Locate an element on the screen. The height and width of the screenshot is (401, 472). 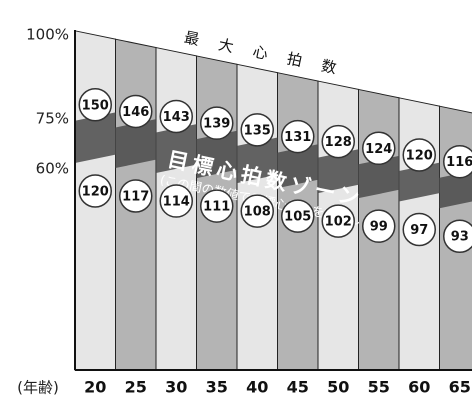
value-label: 135 is located at coordinates (257, 130).